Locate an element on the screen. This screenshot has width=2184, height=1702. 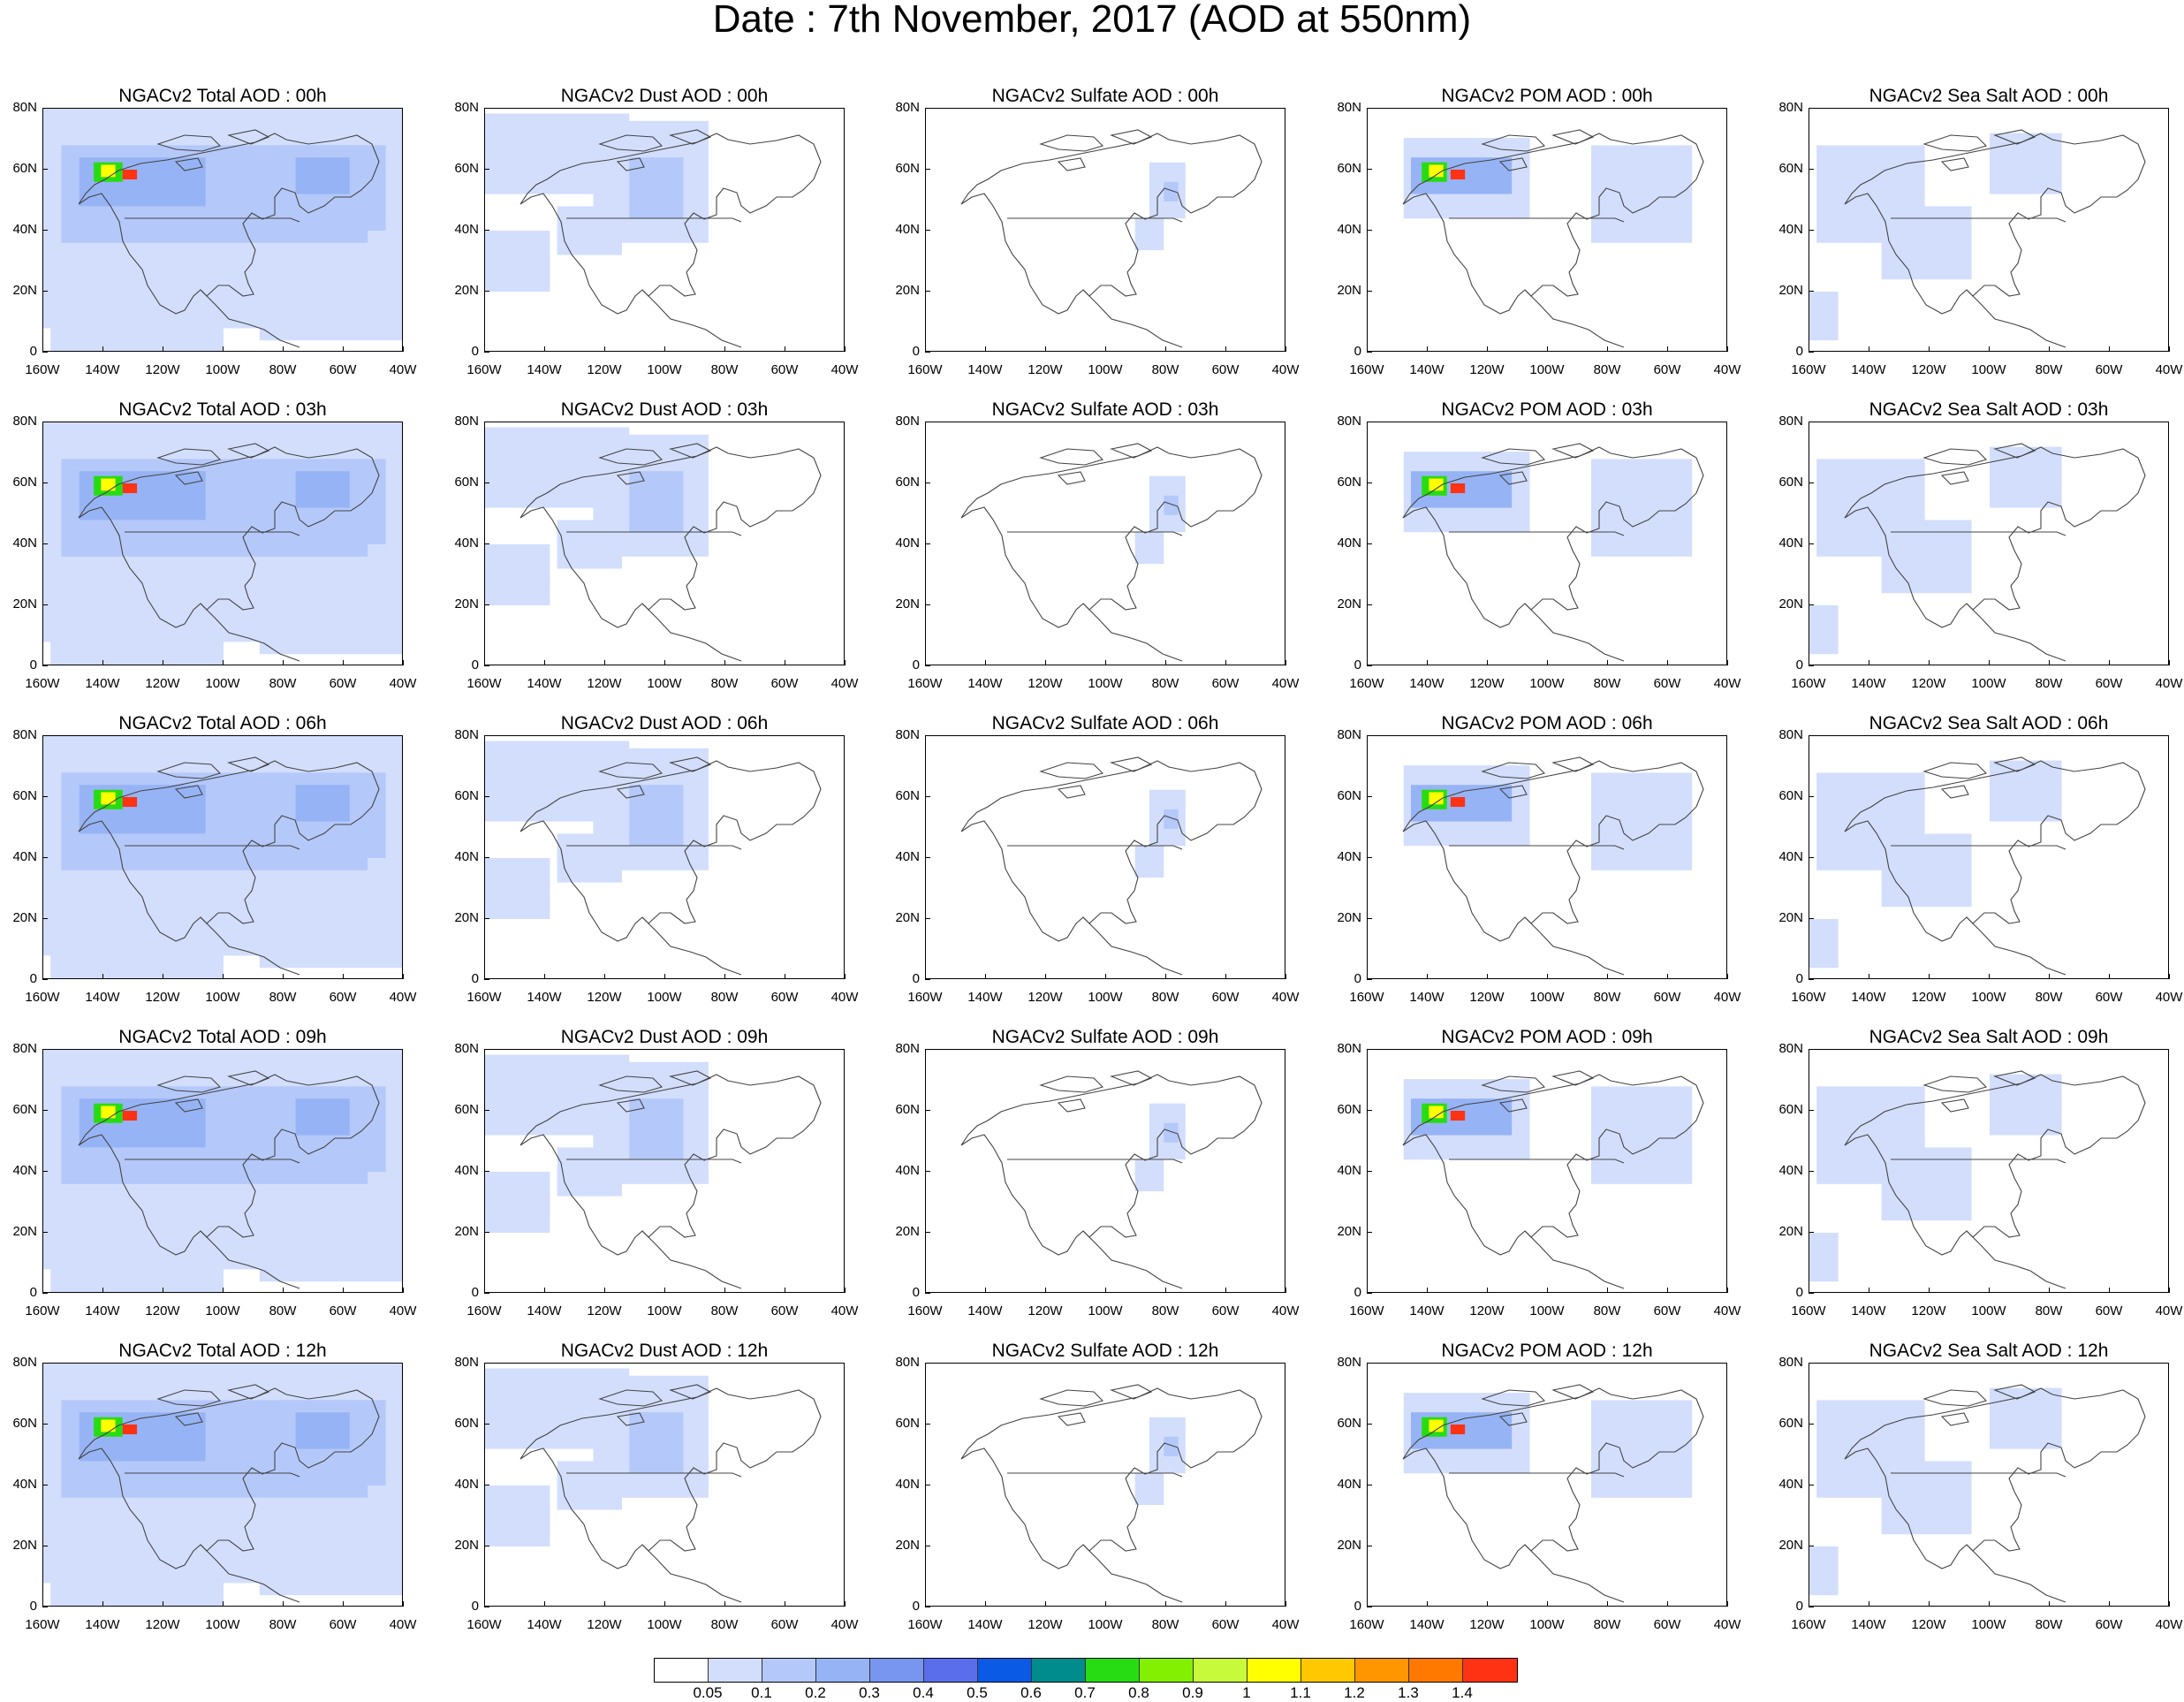
panel-title: NGACv2 Sea Salt AOD : 00h is located at coordinates (1989, 96).